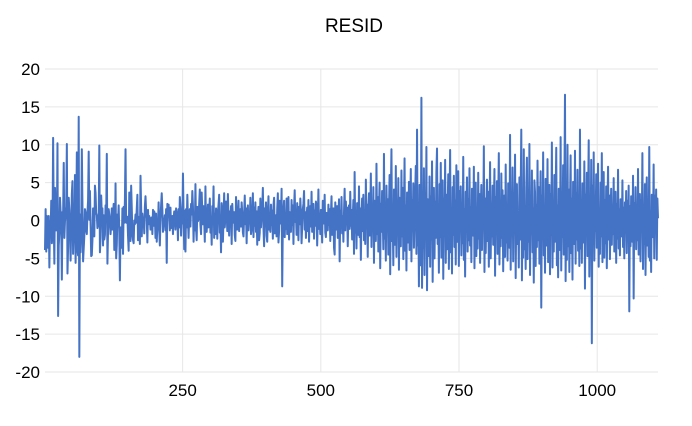 The height and width of the screenshot is (426, 692). I want to click on y-tick-label: -5, so click(32, 258).